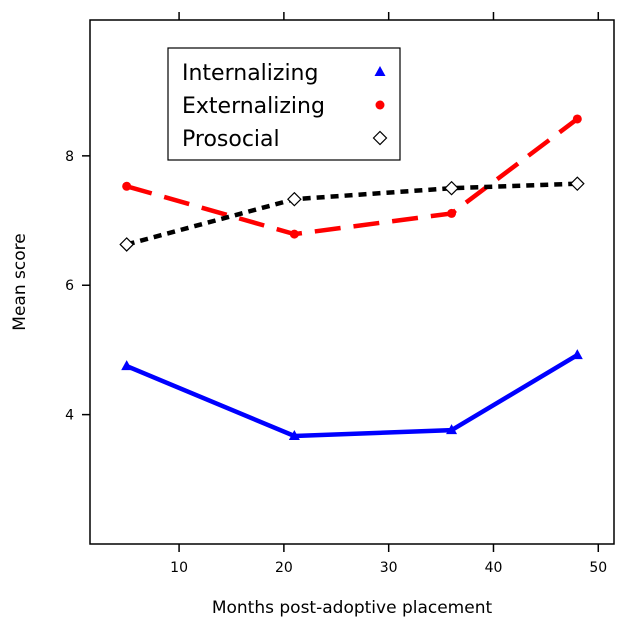  I want to click on series-prosocial, so click(352, 214).